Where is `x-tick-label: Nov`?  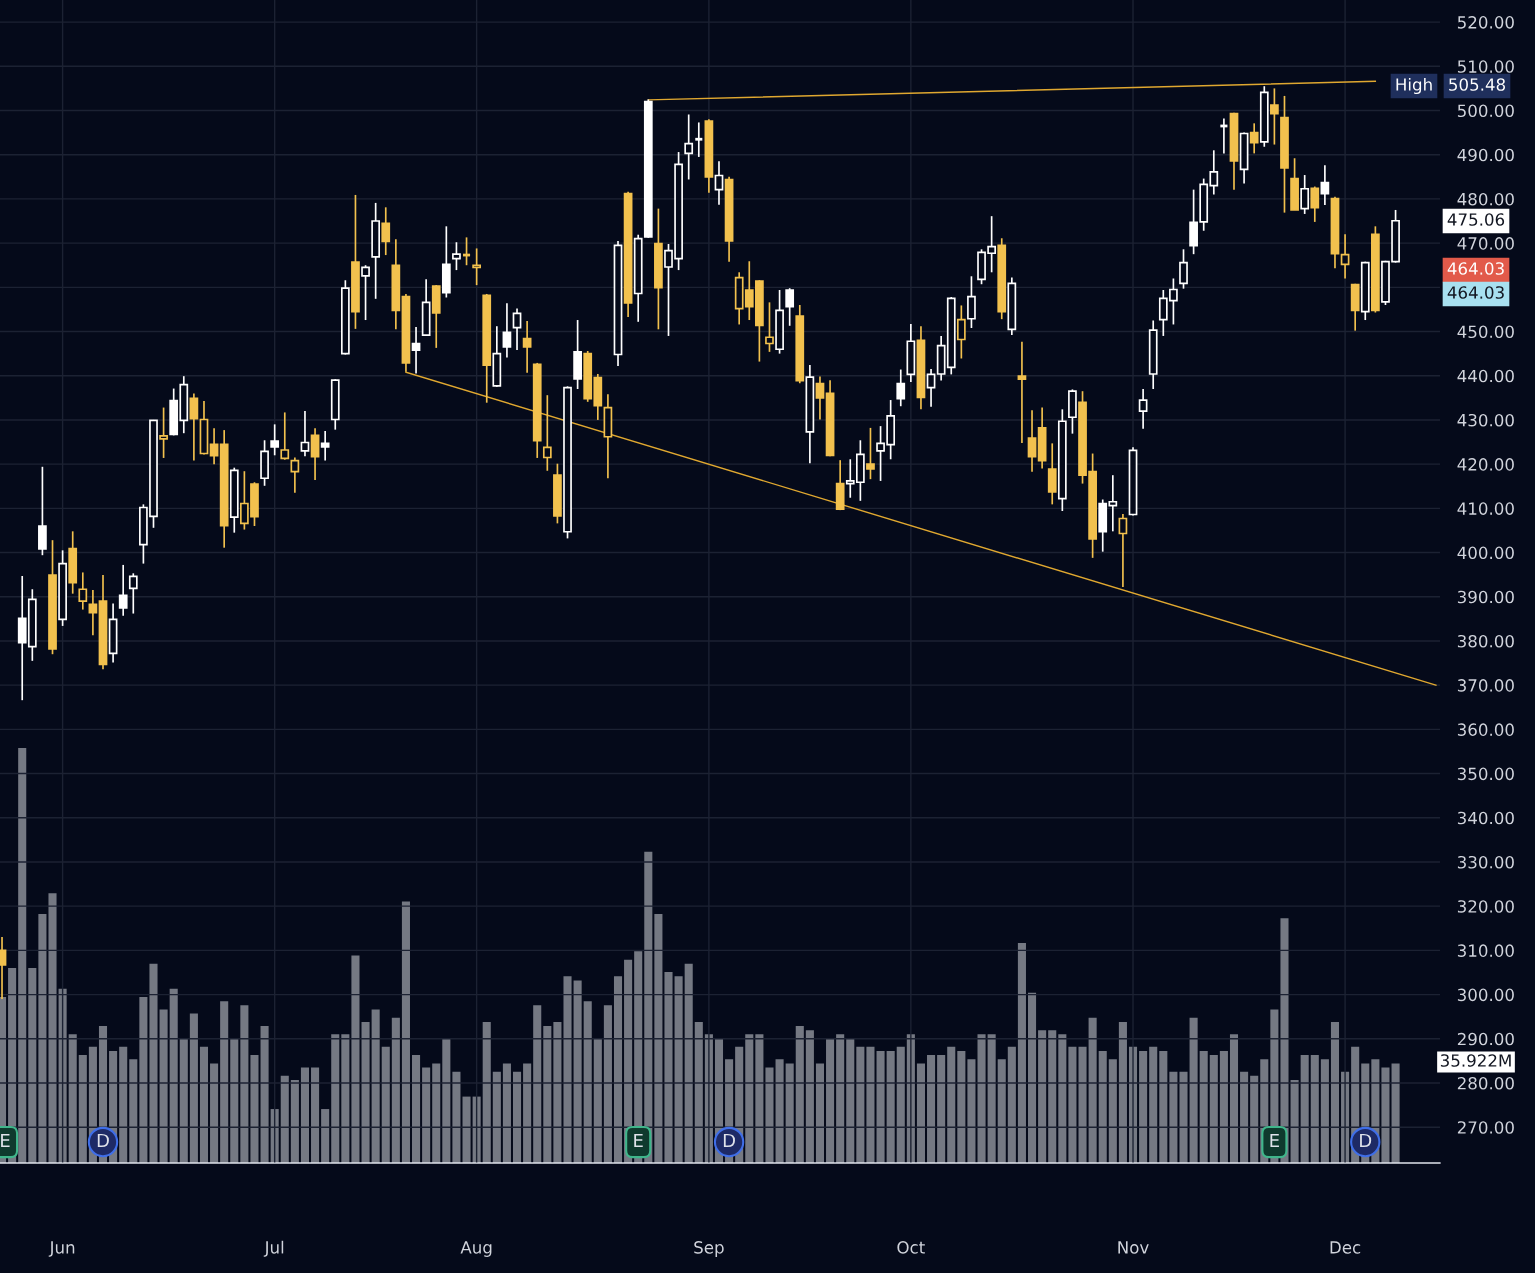 x-tick-label: Nov is located at coordinates (1133, 1247).